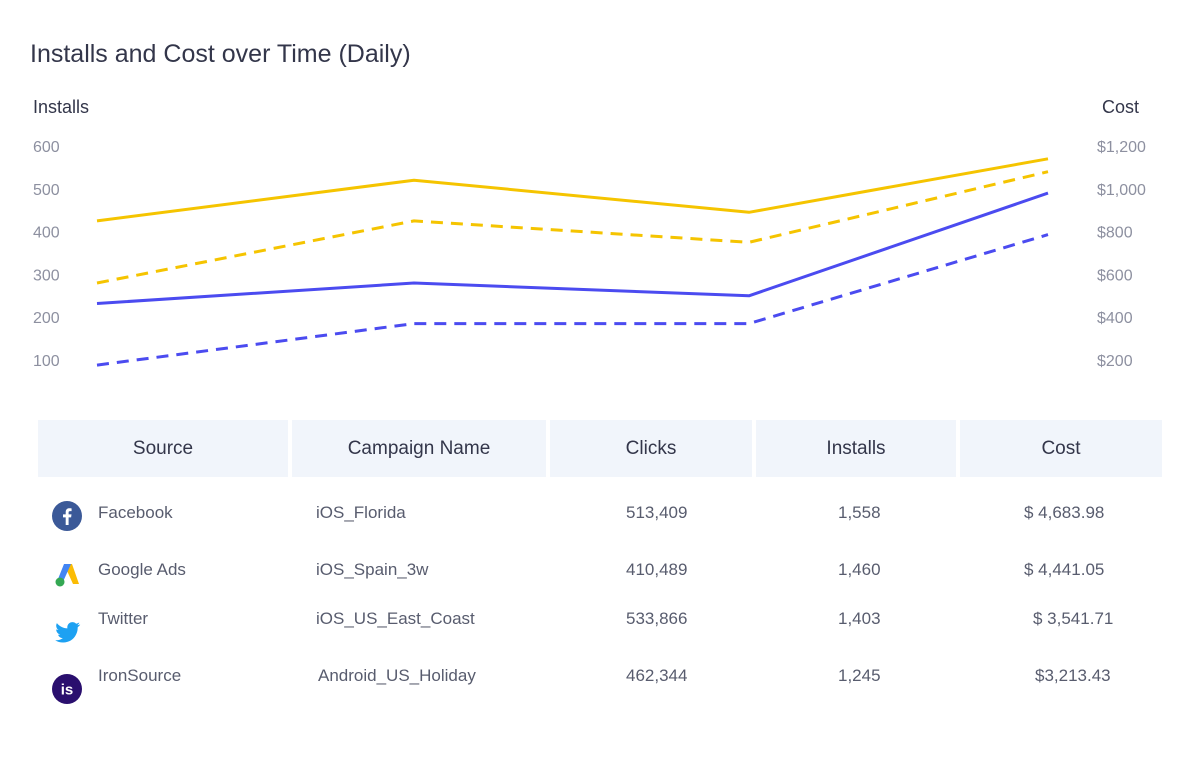  I want to click on right-tick-label: $200, so click(1115, 361).